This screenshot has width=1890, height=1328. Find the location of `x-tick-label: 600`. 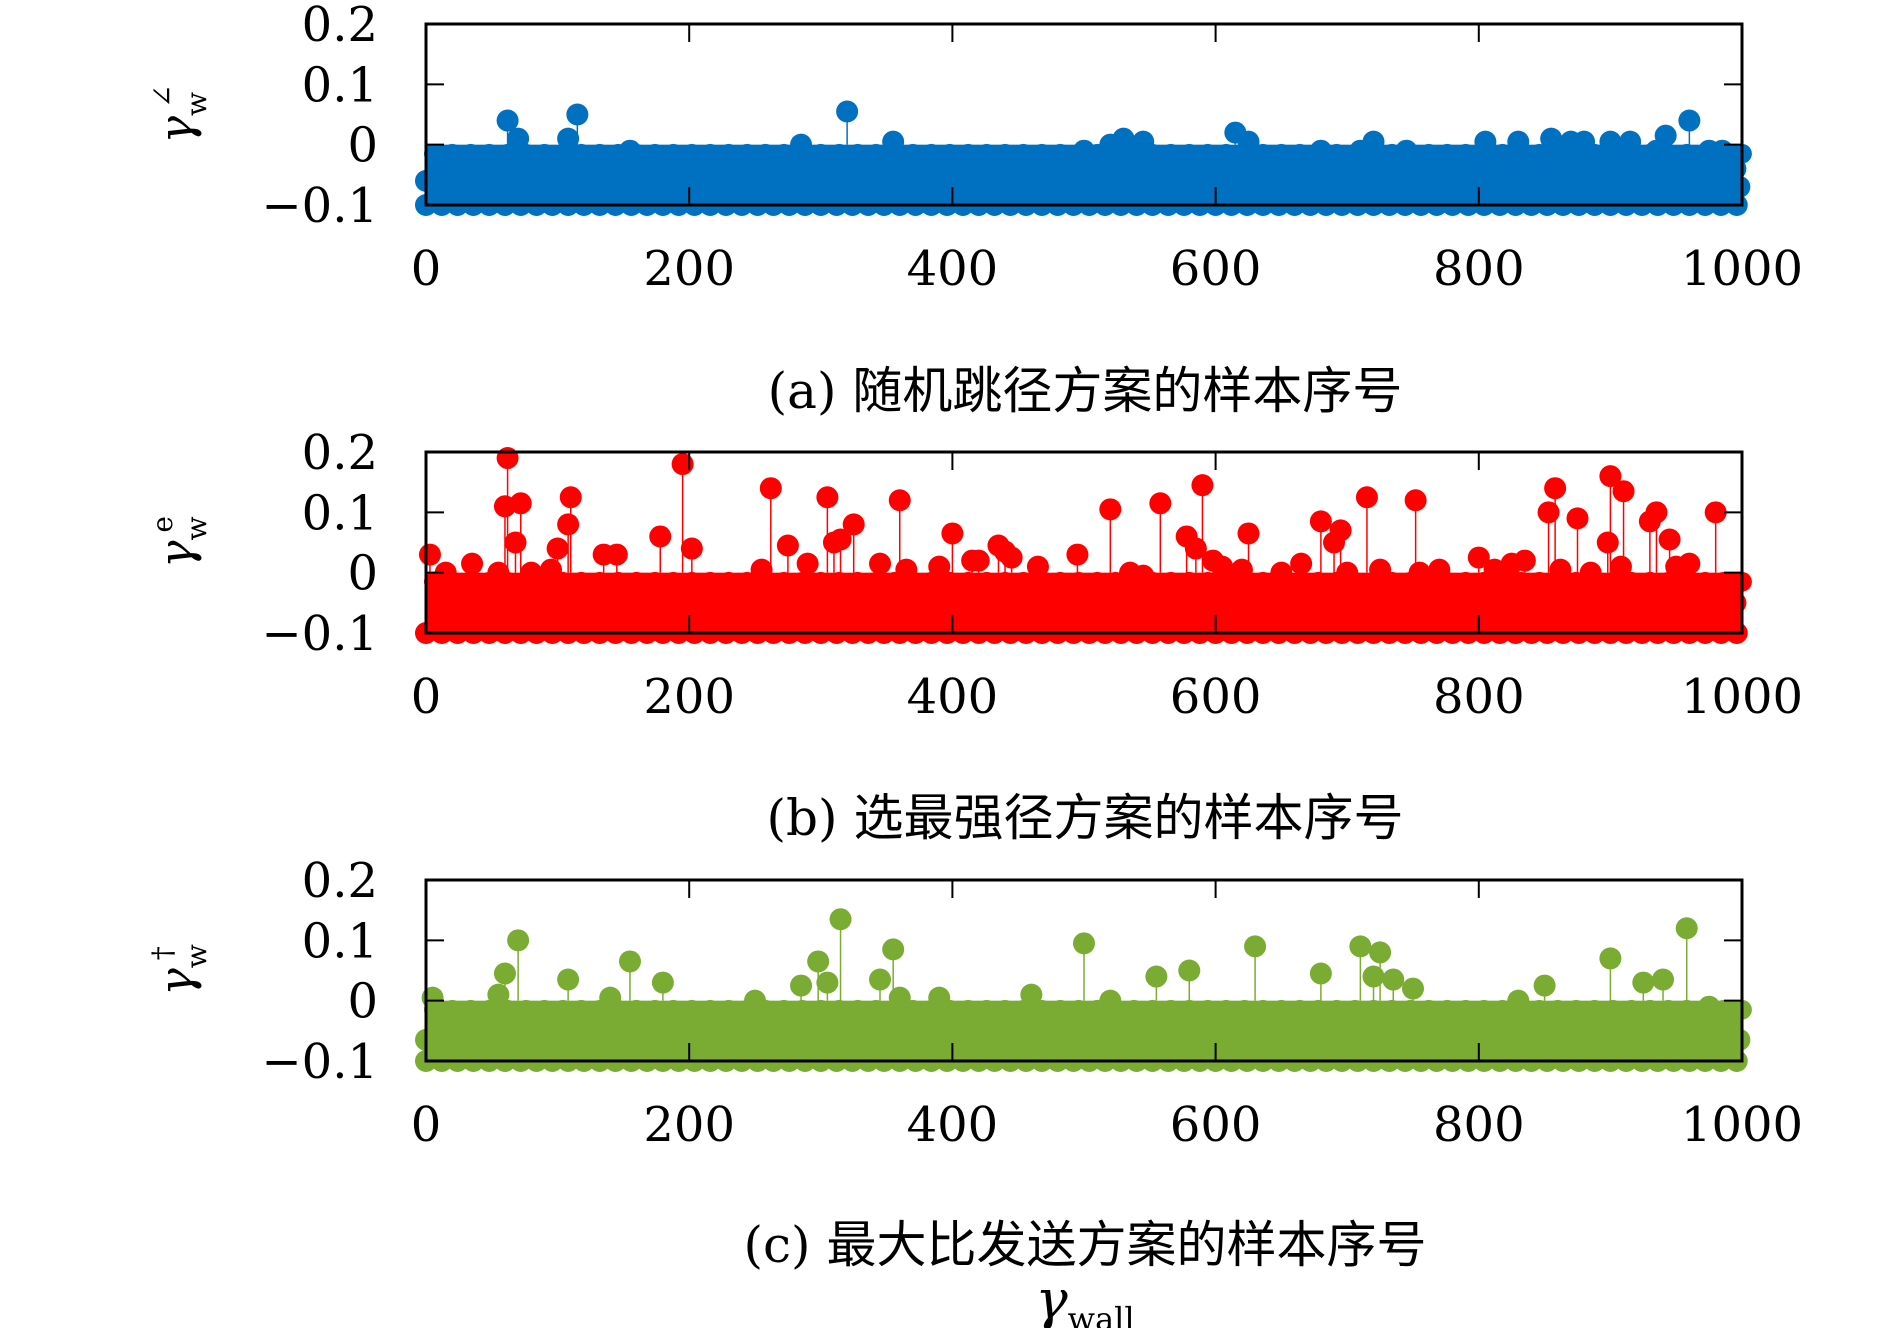

x-tick-label: 600 is located at coordinates (1216, 697).